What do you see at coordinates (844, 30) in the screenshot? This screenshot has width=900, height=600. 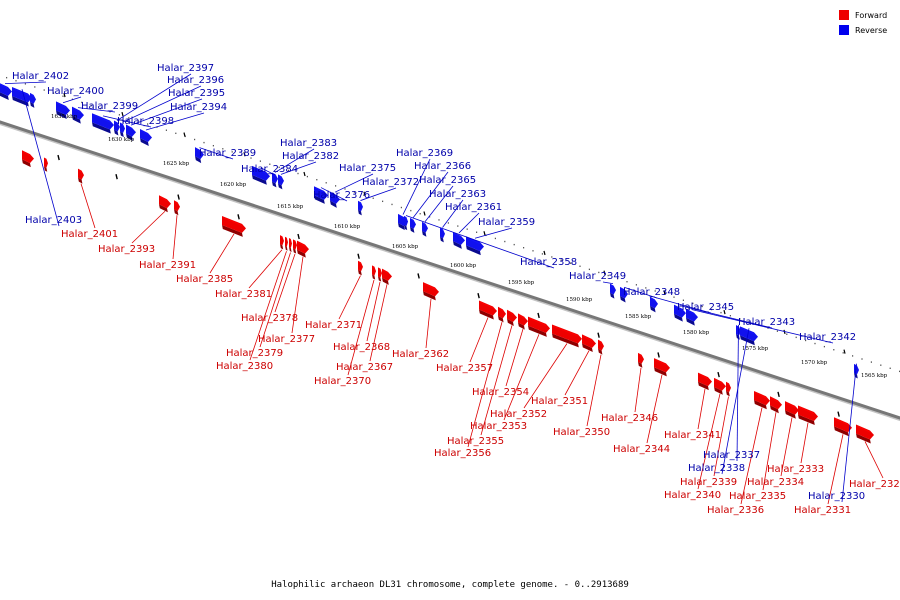 I see `legend-swatch-reverse` at bounding box center [844, 30].